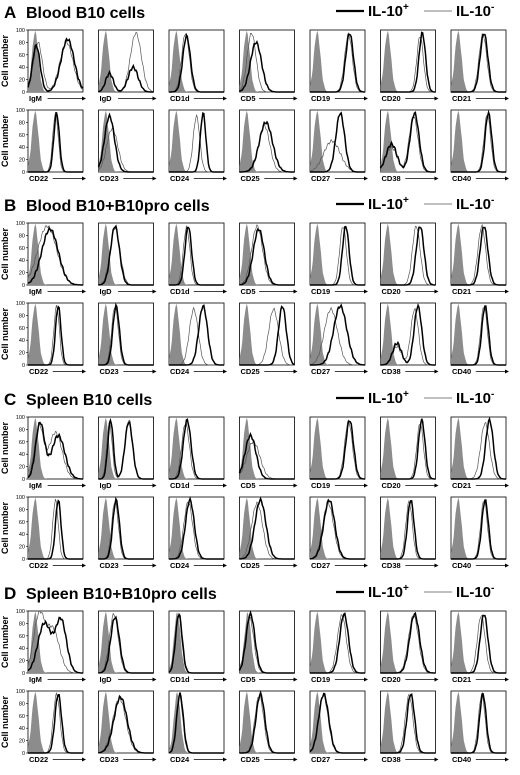 The image size is (520, 775). Describe the element at coordinates (415, 592) in the screenshot. I see `legend: IL-10+ IL-10-` at that location.